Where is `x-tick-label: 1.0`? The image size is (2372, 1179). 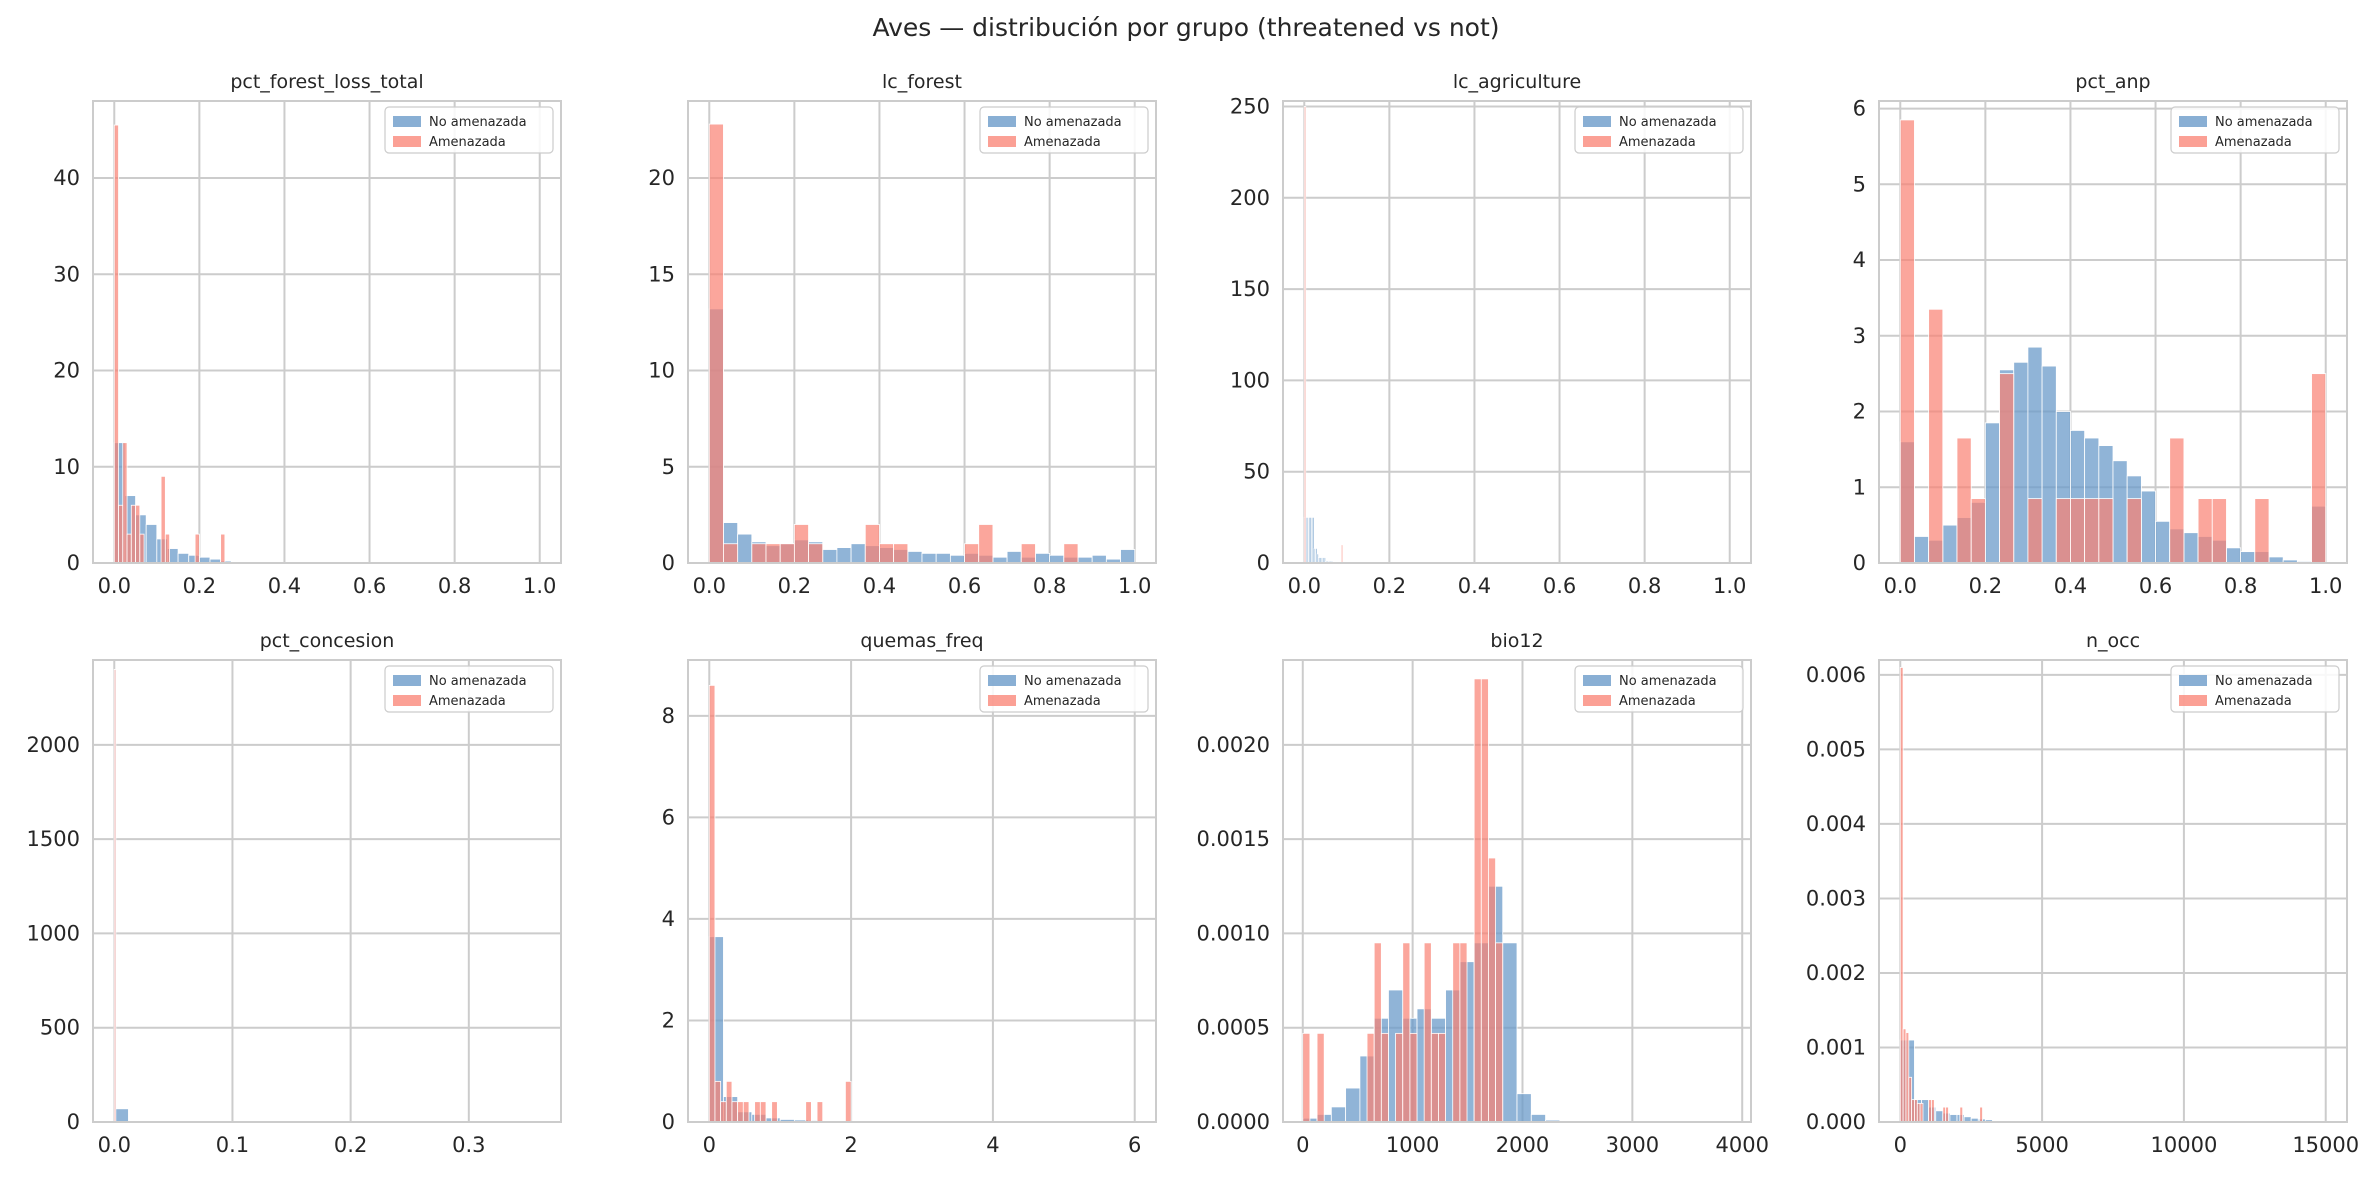 x-tick-label: 1.0 is located at coordinates (1134, 586).